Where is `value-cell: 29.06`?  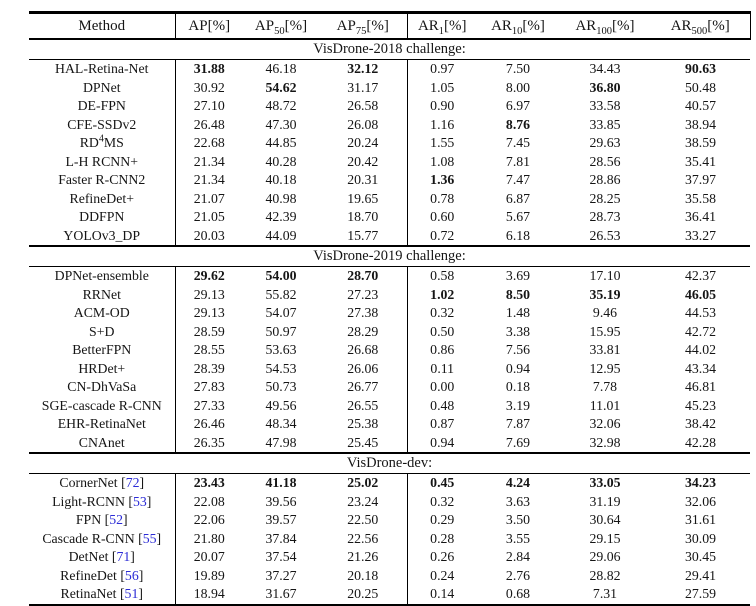 value-cell: 29.06 is located at coordinates (605, 557).